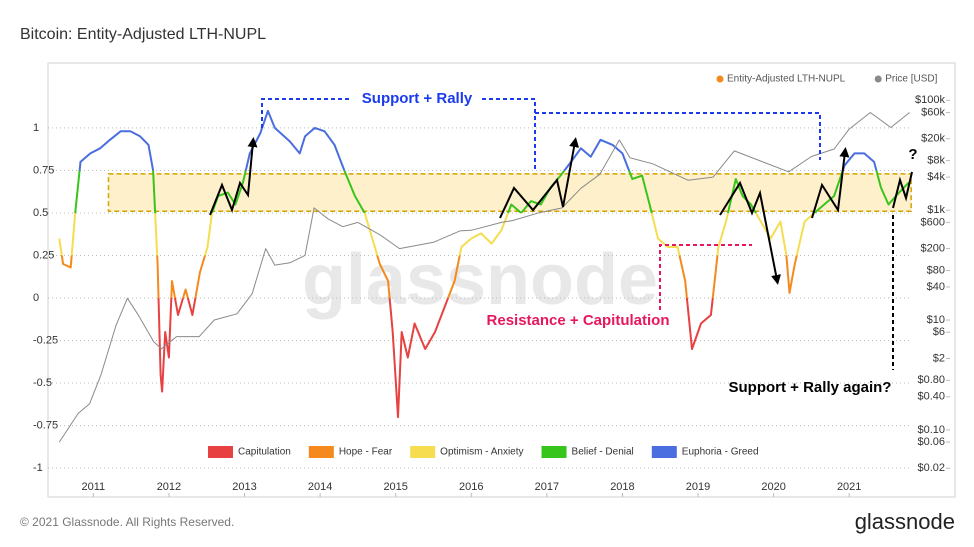 Image resolution: width=974 pixels, height=547 pixels. Describe the element at coordinates (936, 287) in the screenshot. I see `y2-tick-label: $40` at that location.